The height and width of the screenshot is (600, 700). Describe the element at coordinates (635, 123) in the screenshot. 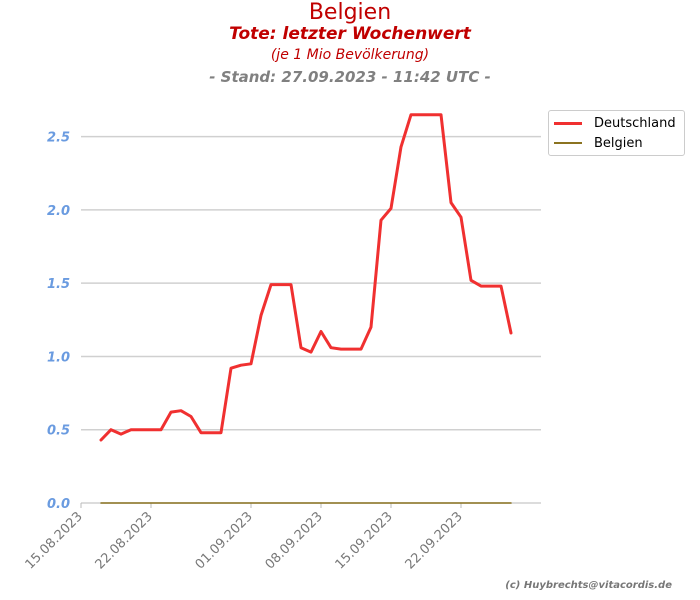

I see `legend-label-deutschland: Deutschland` at that location.